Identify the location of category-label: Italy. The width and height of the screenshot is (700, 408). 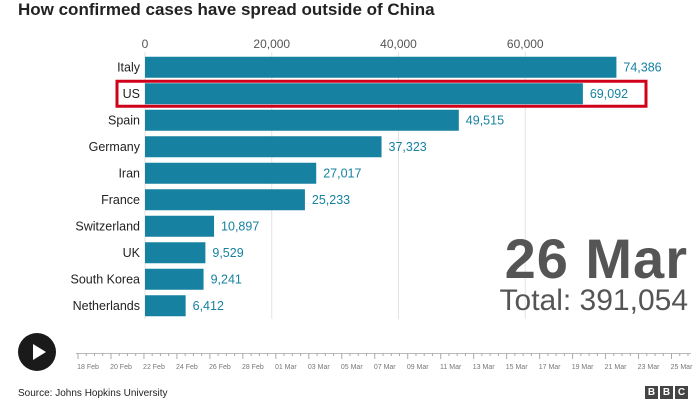
(129, 67).